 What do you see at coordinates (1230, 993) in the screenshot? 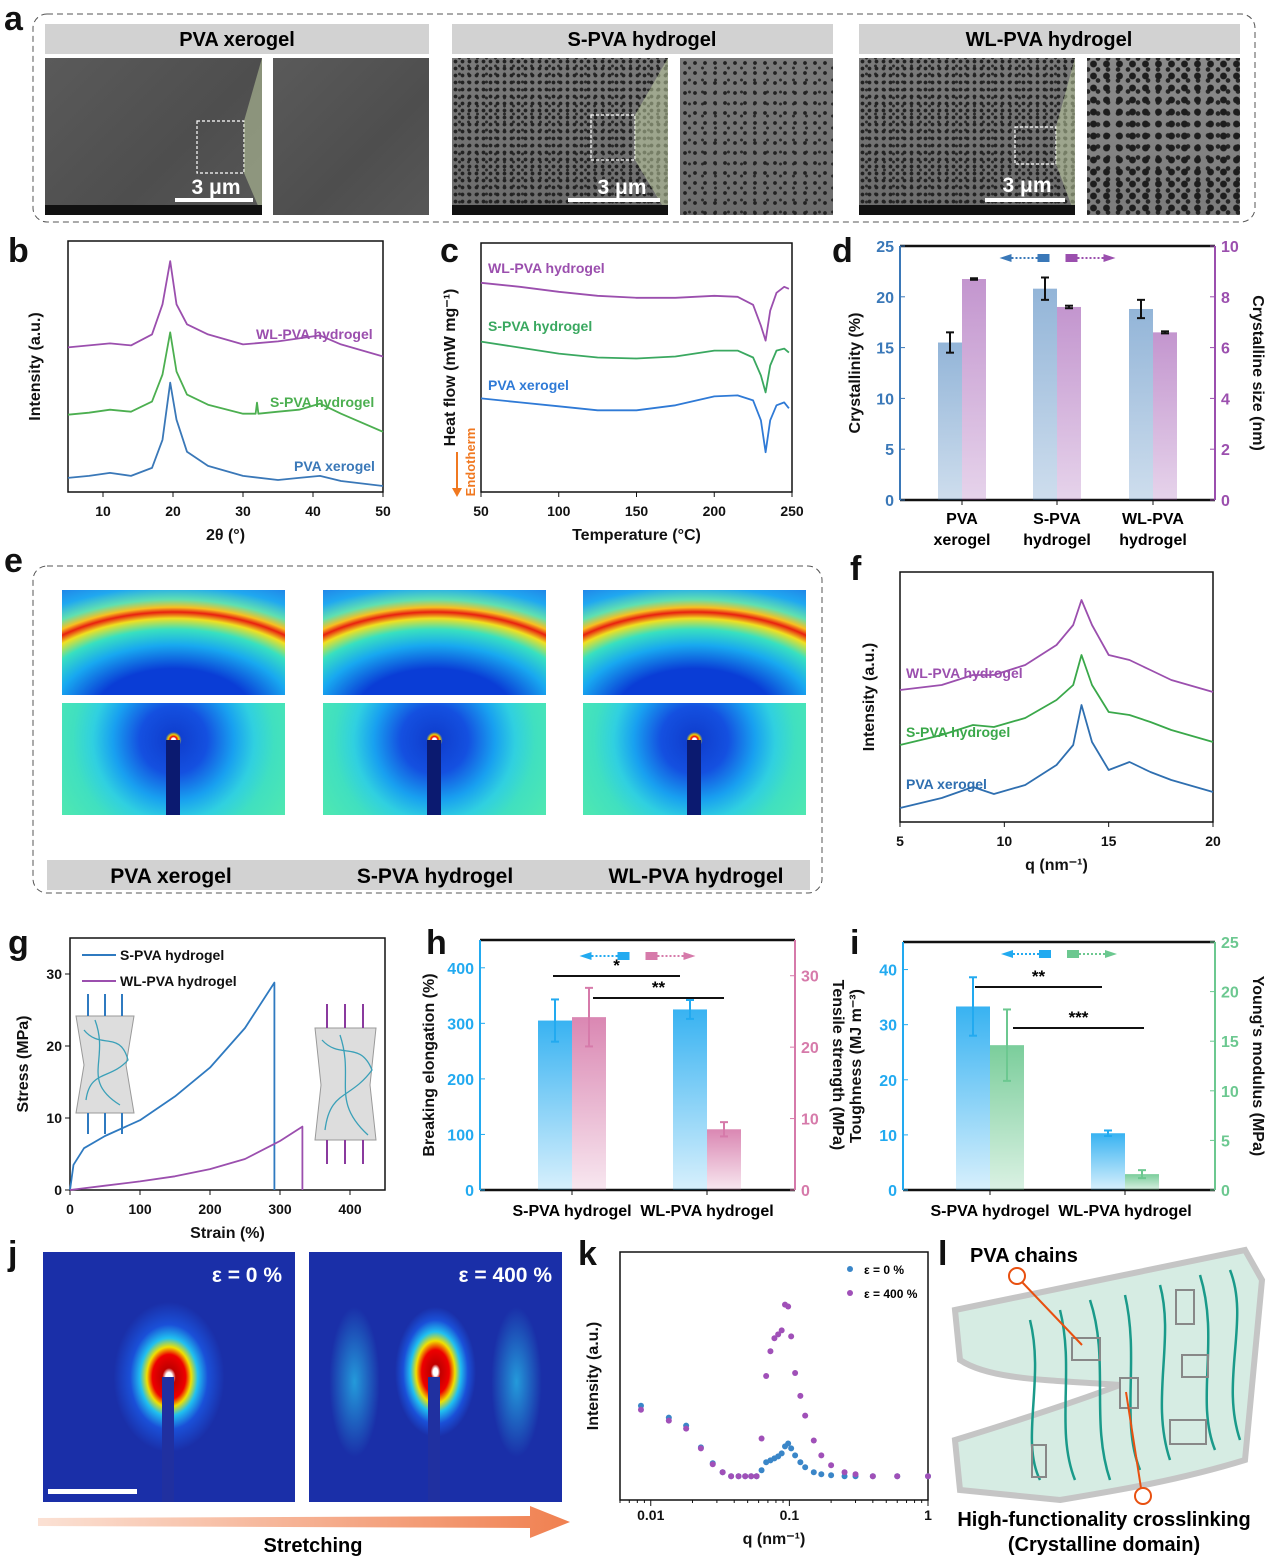
I see `y2-tick-label: 20` at bounding box center [1230, 993].